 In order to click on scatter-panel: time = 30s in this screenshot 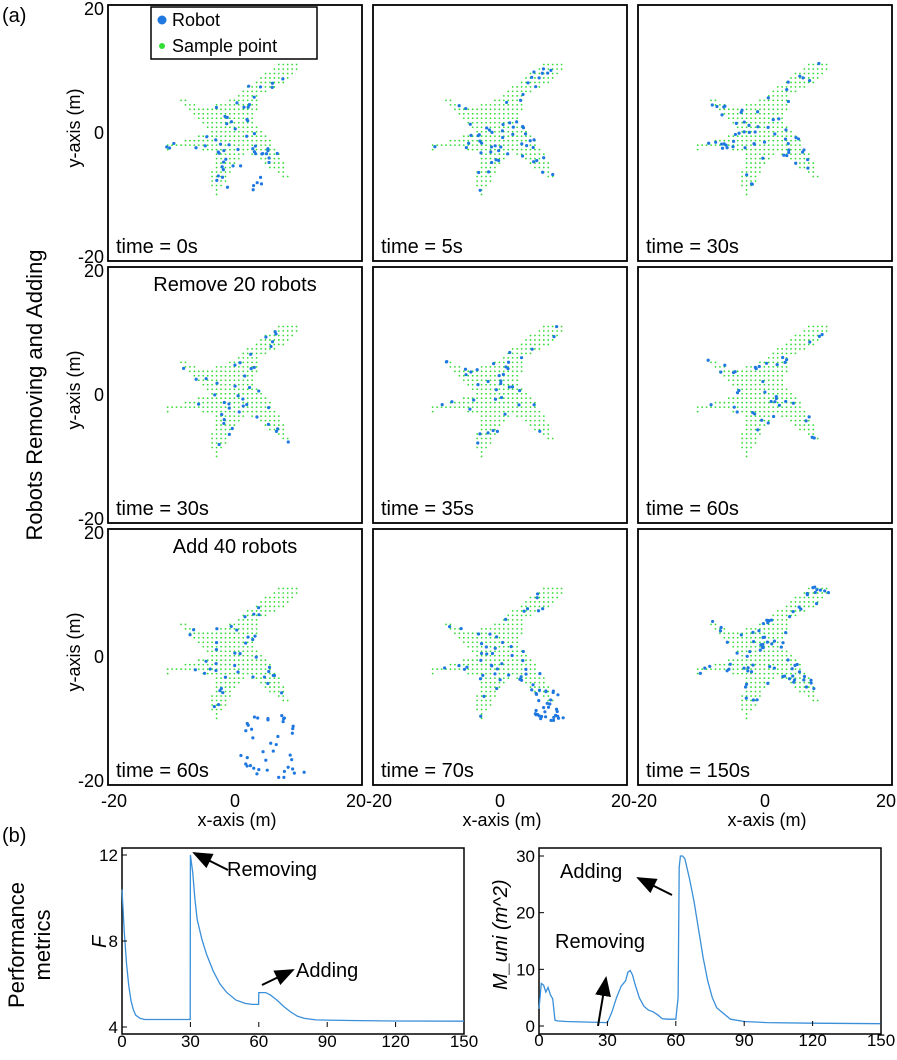, I will do `click(765, 133)`.